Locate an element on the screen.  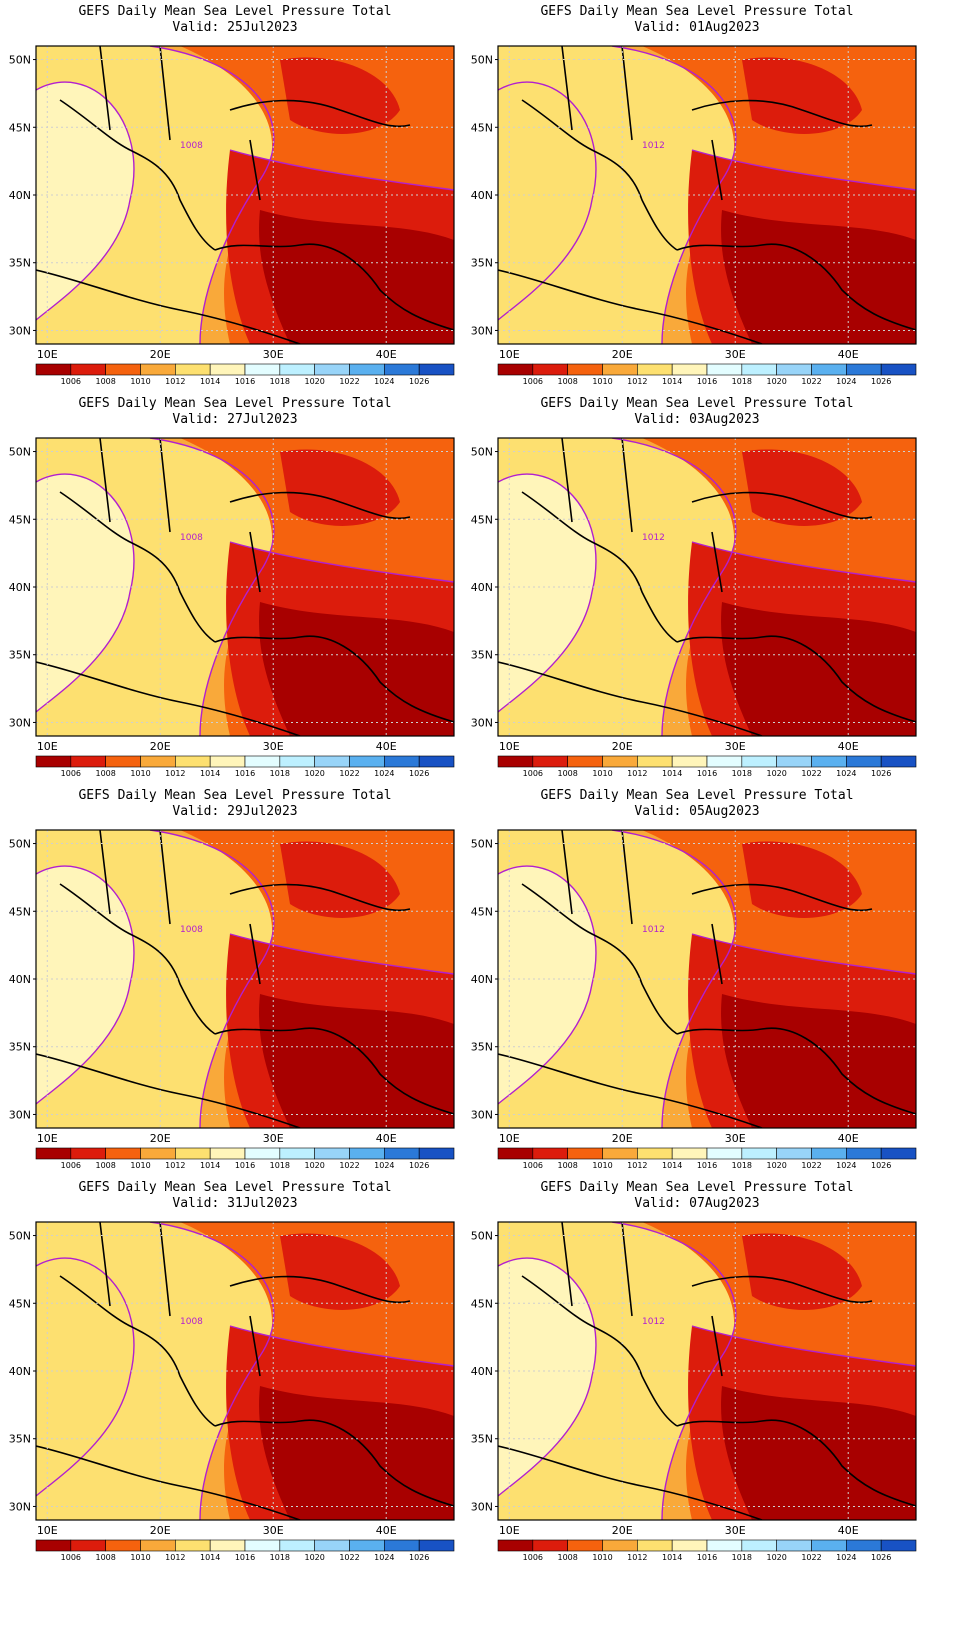
colorbar-label: 1024 is located at coordinates (384, 1165).